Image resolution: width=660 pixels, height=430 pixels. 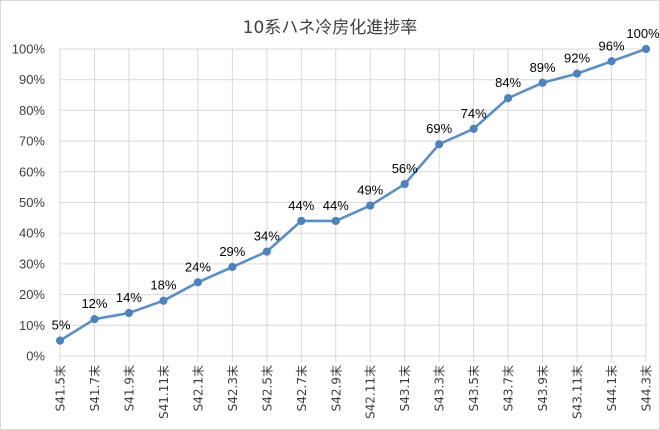 What do you see at coordinates (543, 388) in the screenshot?
I see `x-tick-label: S43.9末` at bounding box center [543, 388].